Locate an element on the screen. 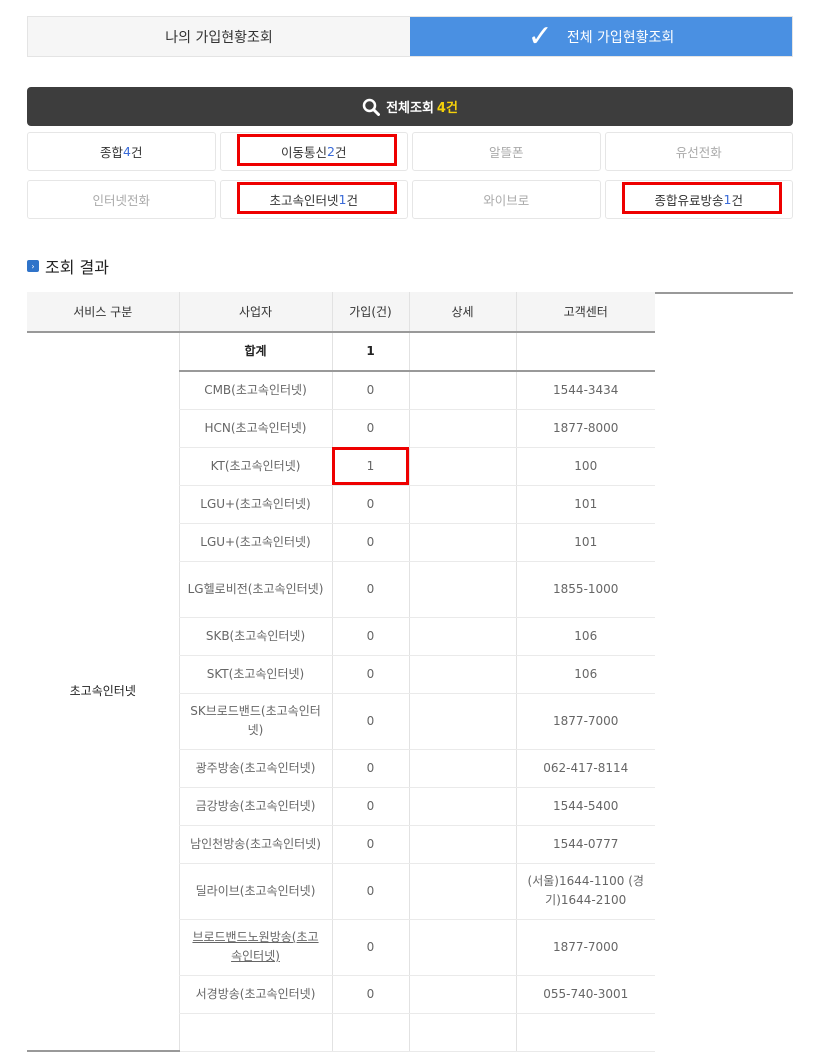 This screenshot has width=823, height=1052. table-row: 금강방송(초고속인터넷) 0 1544-5400 is located at coordinates (341, 806).